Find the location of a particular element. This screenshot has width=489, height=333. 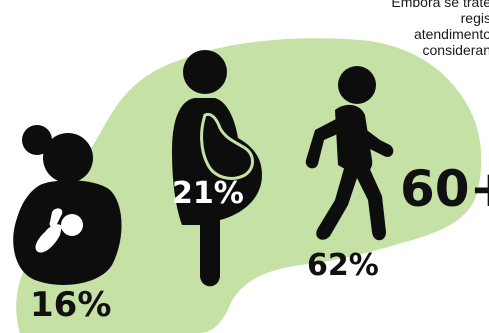

mother-bun is located at coordinates (37, 140).